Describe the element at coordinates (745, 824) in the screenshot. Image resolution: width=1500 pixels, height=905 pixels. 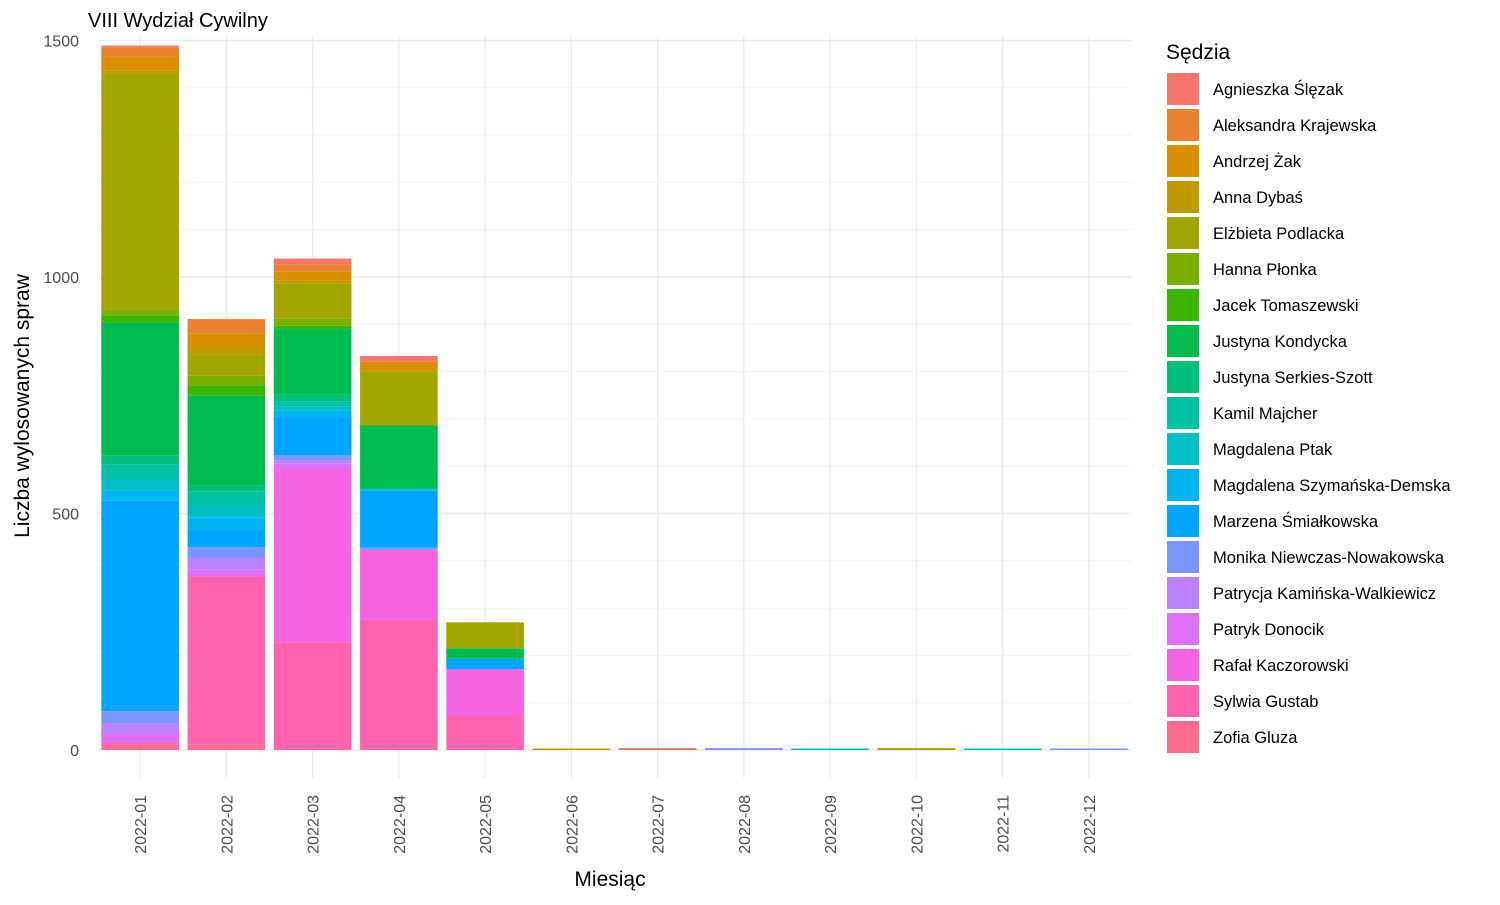
I see `x-tick-label: 2022-08` at that location.